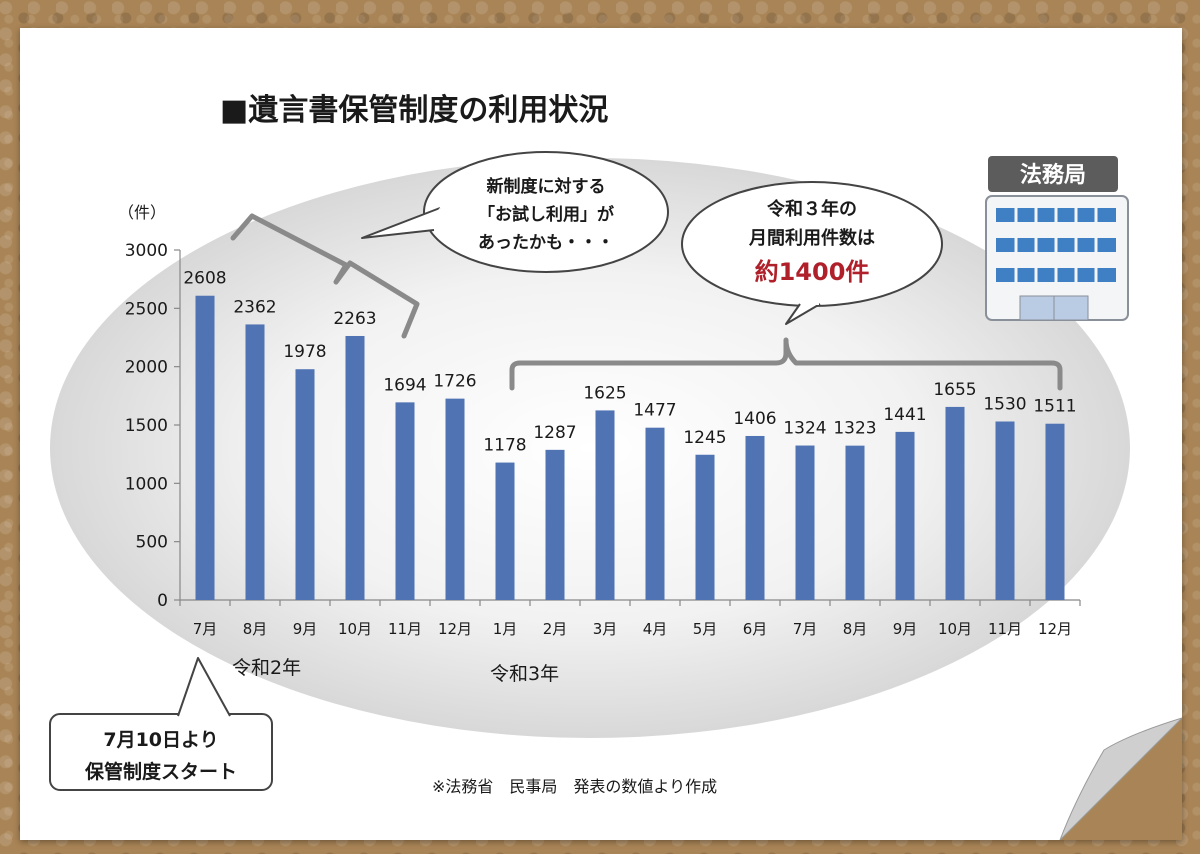  What do you see at coordinates (146, 484) in the screenshot?
I see `y-tick-label: 1000` at bounding box center [146, 484].